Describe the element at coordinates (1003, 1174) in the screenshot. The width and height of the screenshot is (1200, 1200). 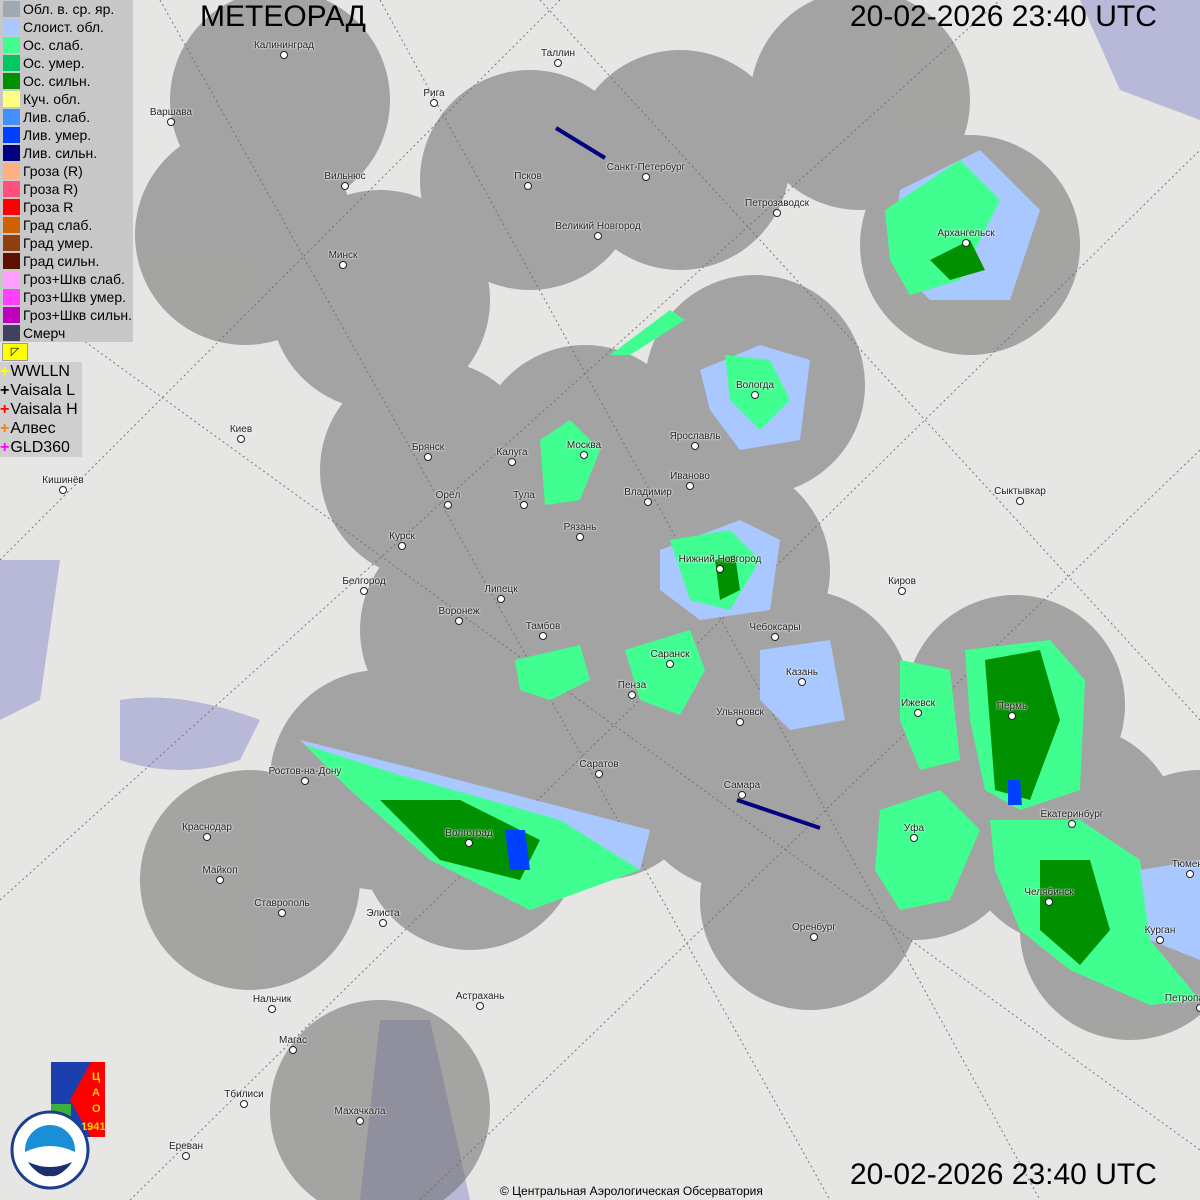
I see `timestamp-bottom: 20-02-2026 23:40 UTC` at that location.